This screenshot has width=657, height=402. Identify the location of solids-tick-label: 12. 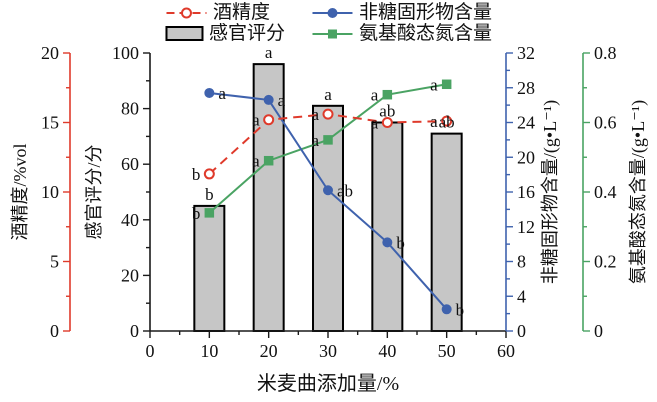
(526, 227).